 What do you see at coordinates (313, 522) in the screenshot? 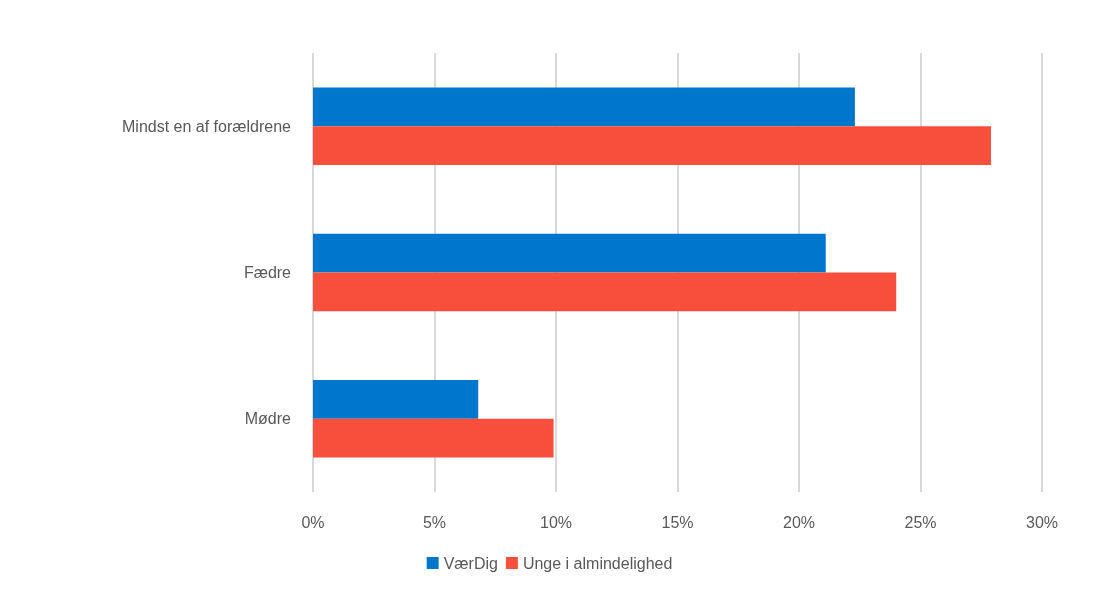
I see `x-tick-label: 0%` at bounding box center [313, 522].